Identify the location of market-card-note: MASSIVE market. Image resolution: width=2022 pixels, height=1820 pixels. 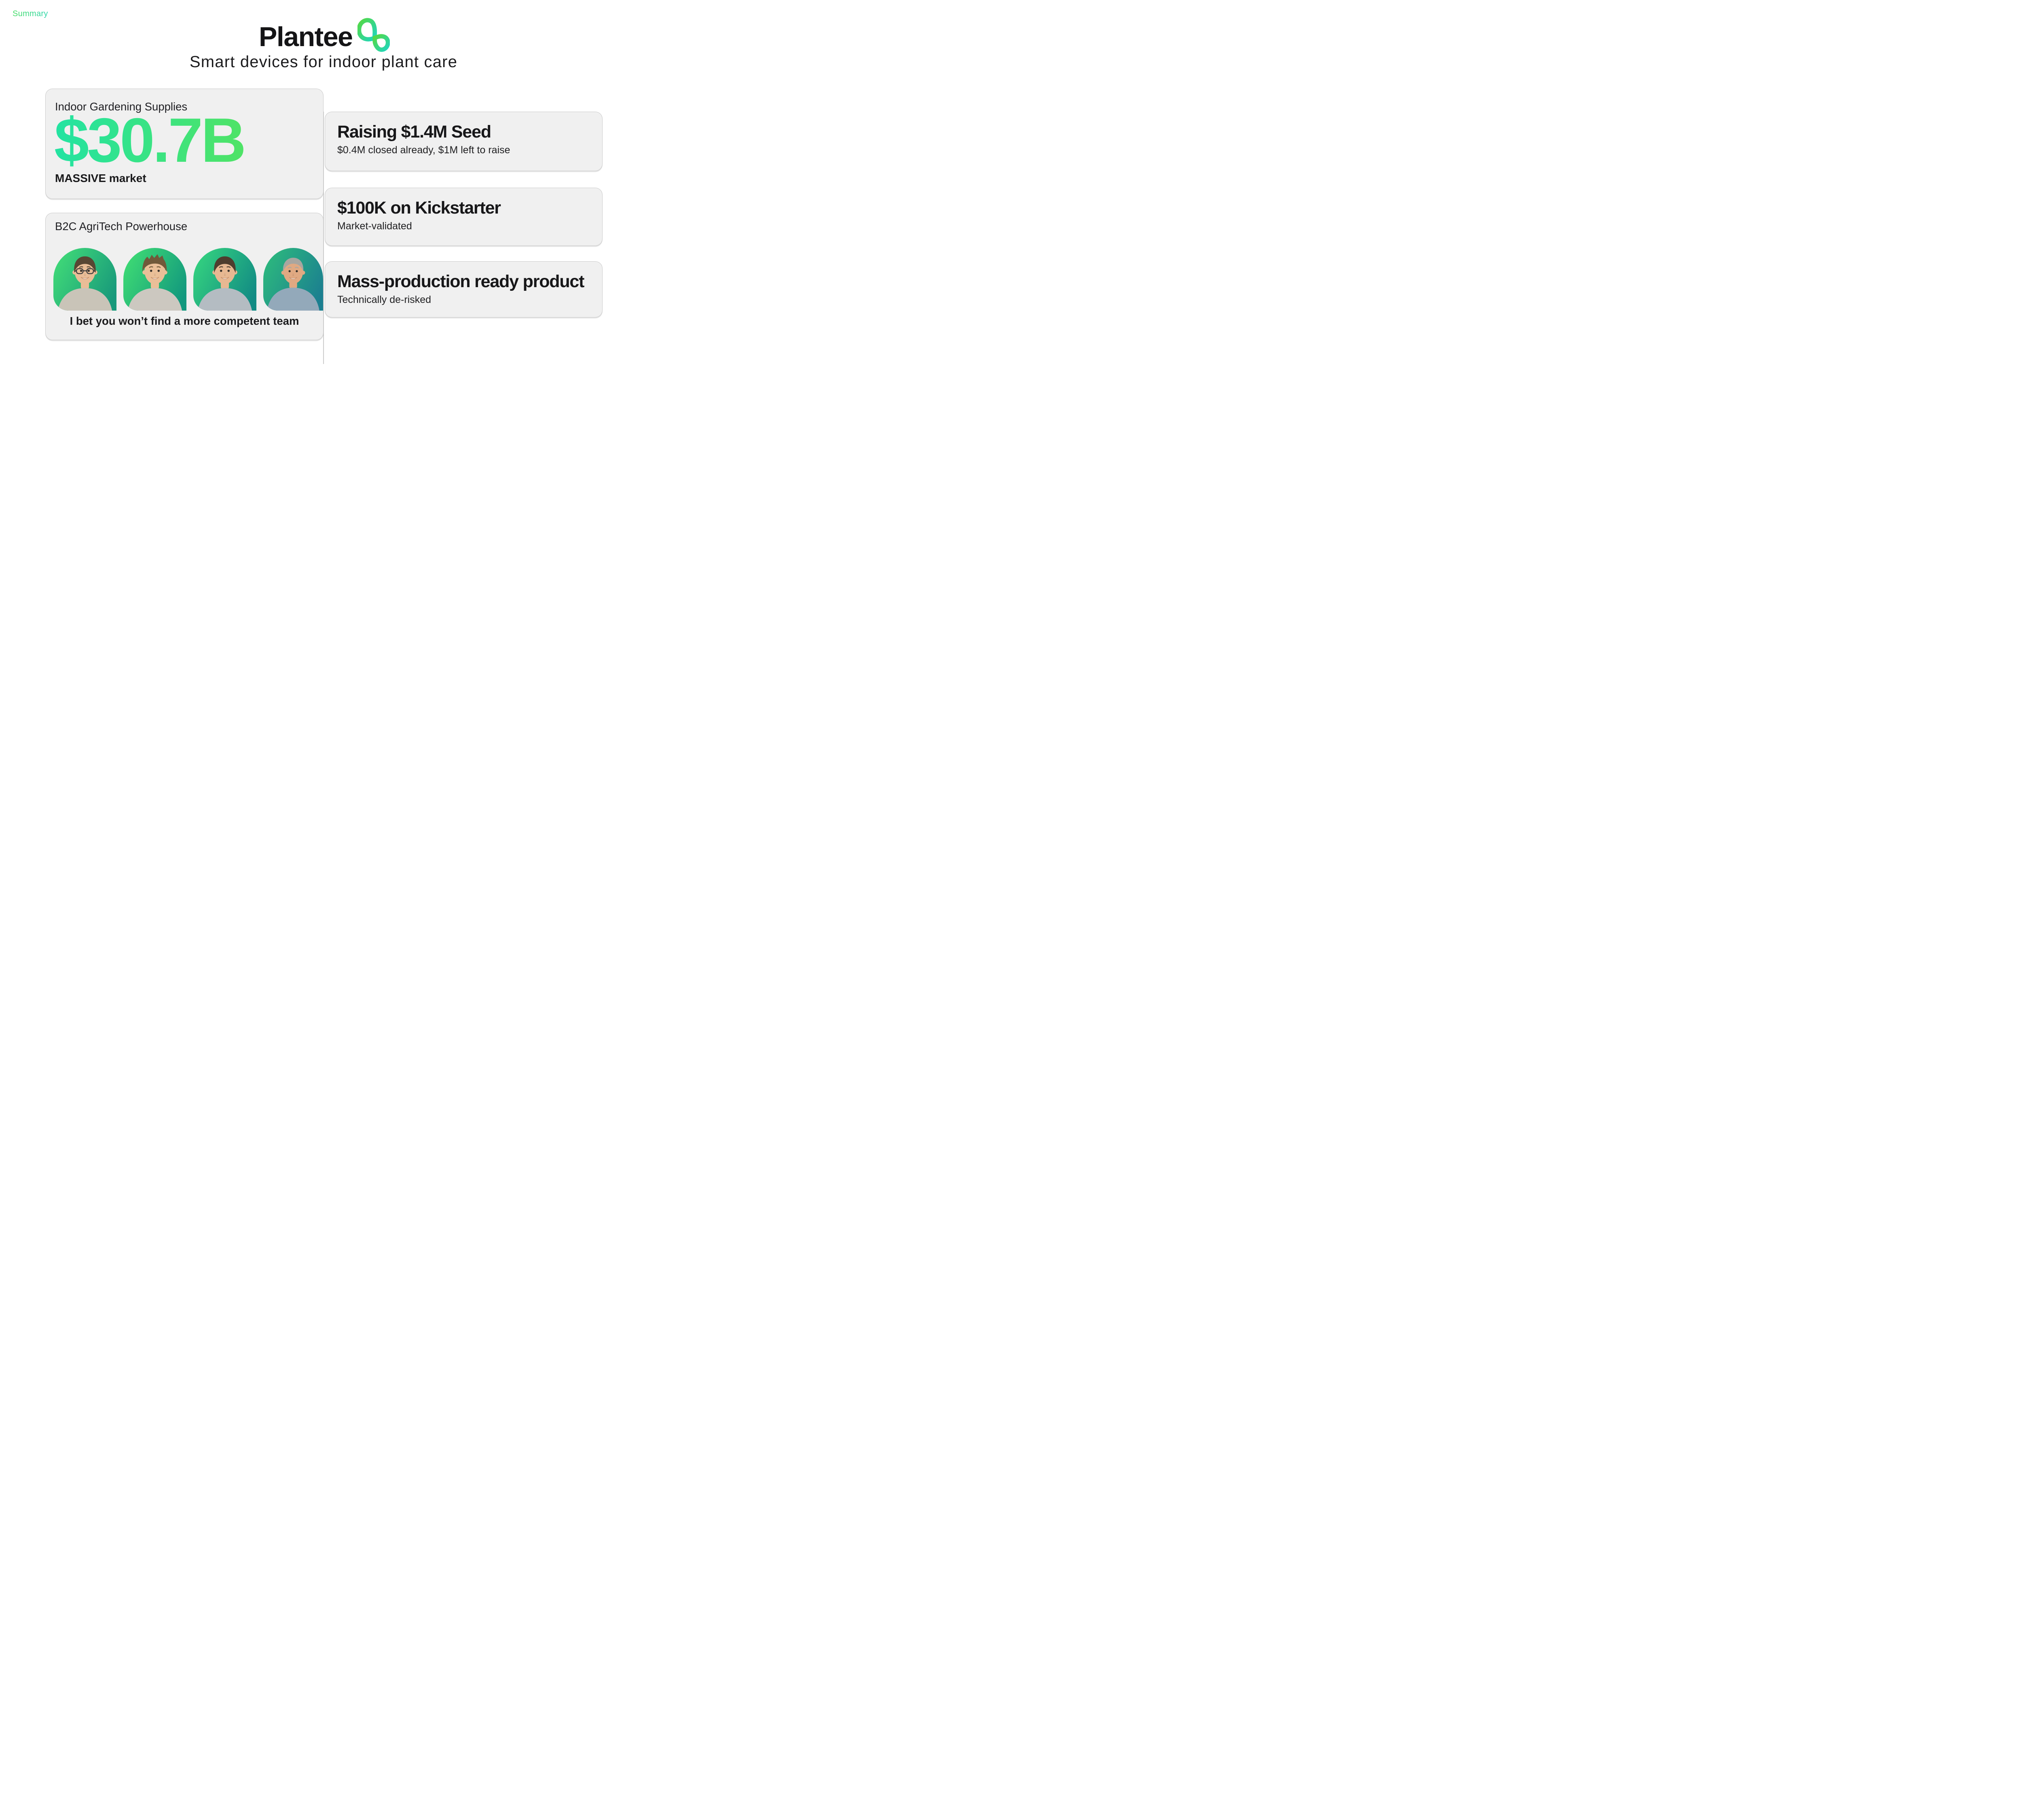
(100, 178).